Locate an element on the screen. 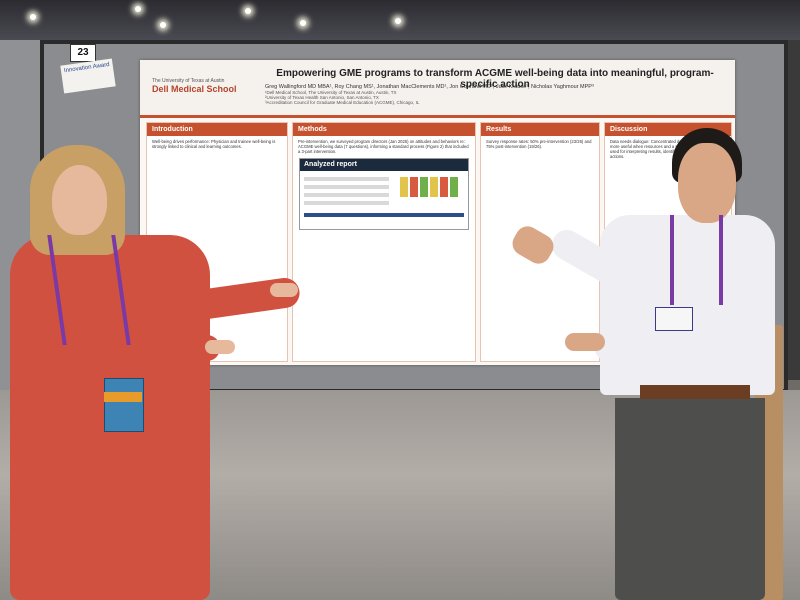 Image resolution: width=800 pixels, height=600 pixels. institution-name: Dell Medical School is located at coordinates (194, 89).